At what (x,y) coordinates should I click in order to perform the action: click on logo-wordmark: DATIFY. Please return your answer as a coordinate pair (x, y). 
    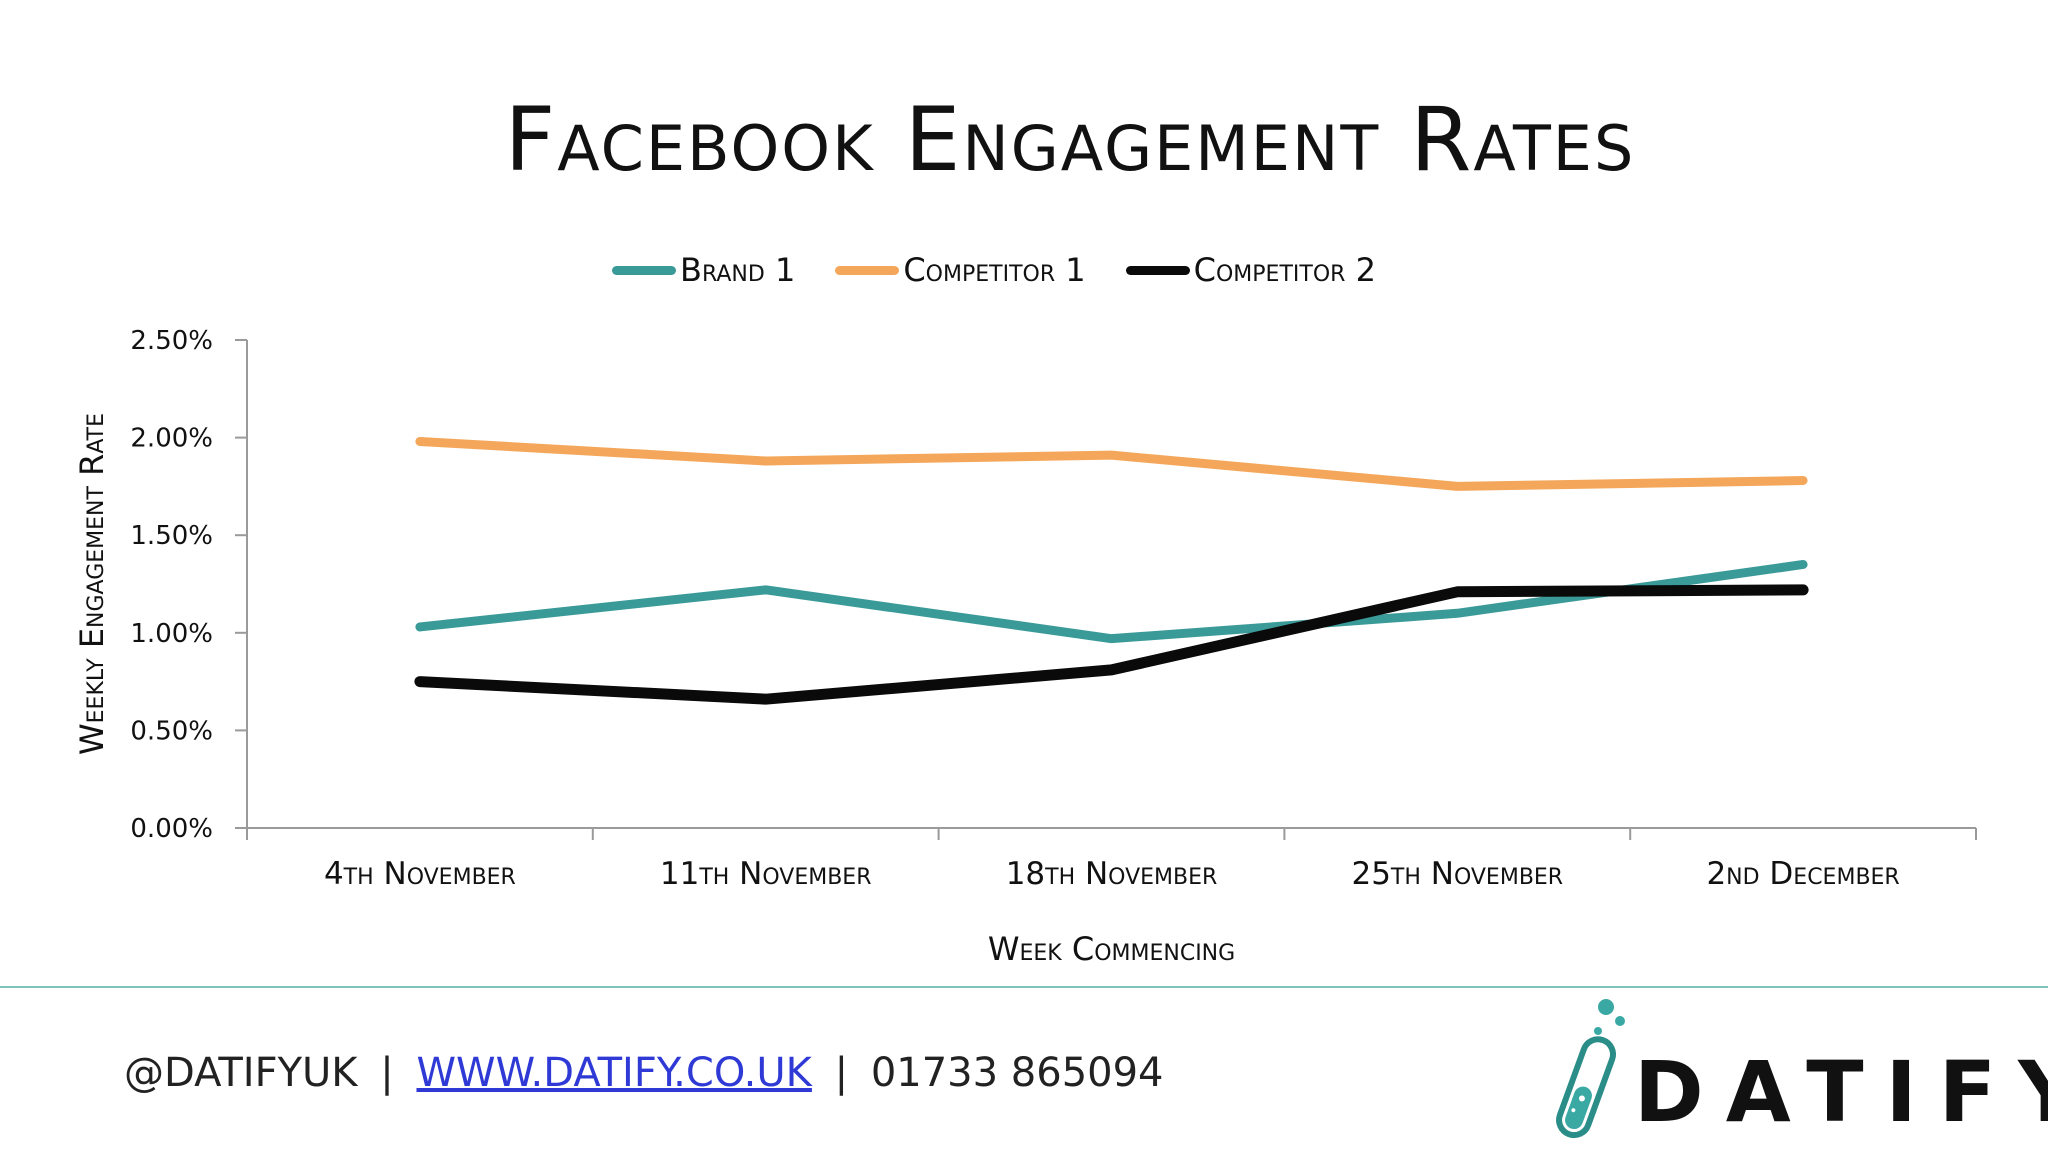
    Looking at the image, I should click on (1841, 1092).